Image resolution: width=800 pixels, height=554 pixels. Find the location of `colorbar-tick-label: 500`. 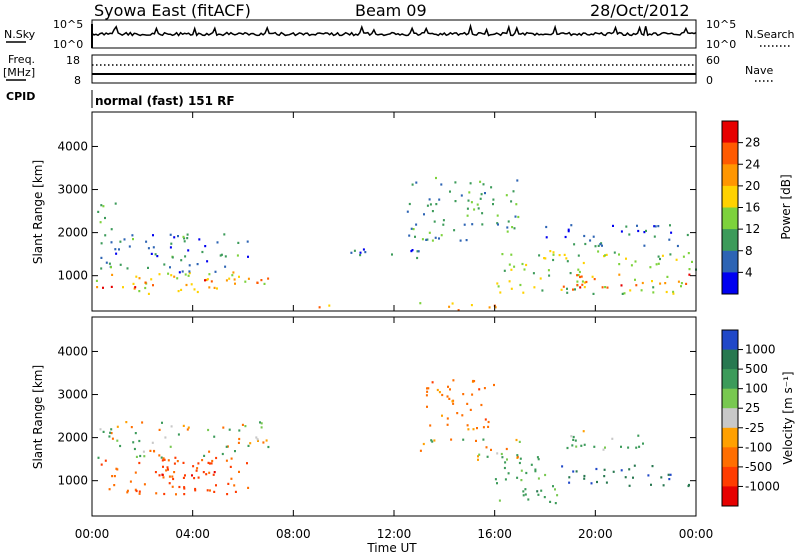

colorbar-tick-label: 500 is located at coordinates (756, 369).